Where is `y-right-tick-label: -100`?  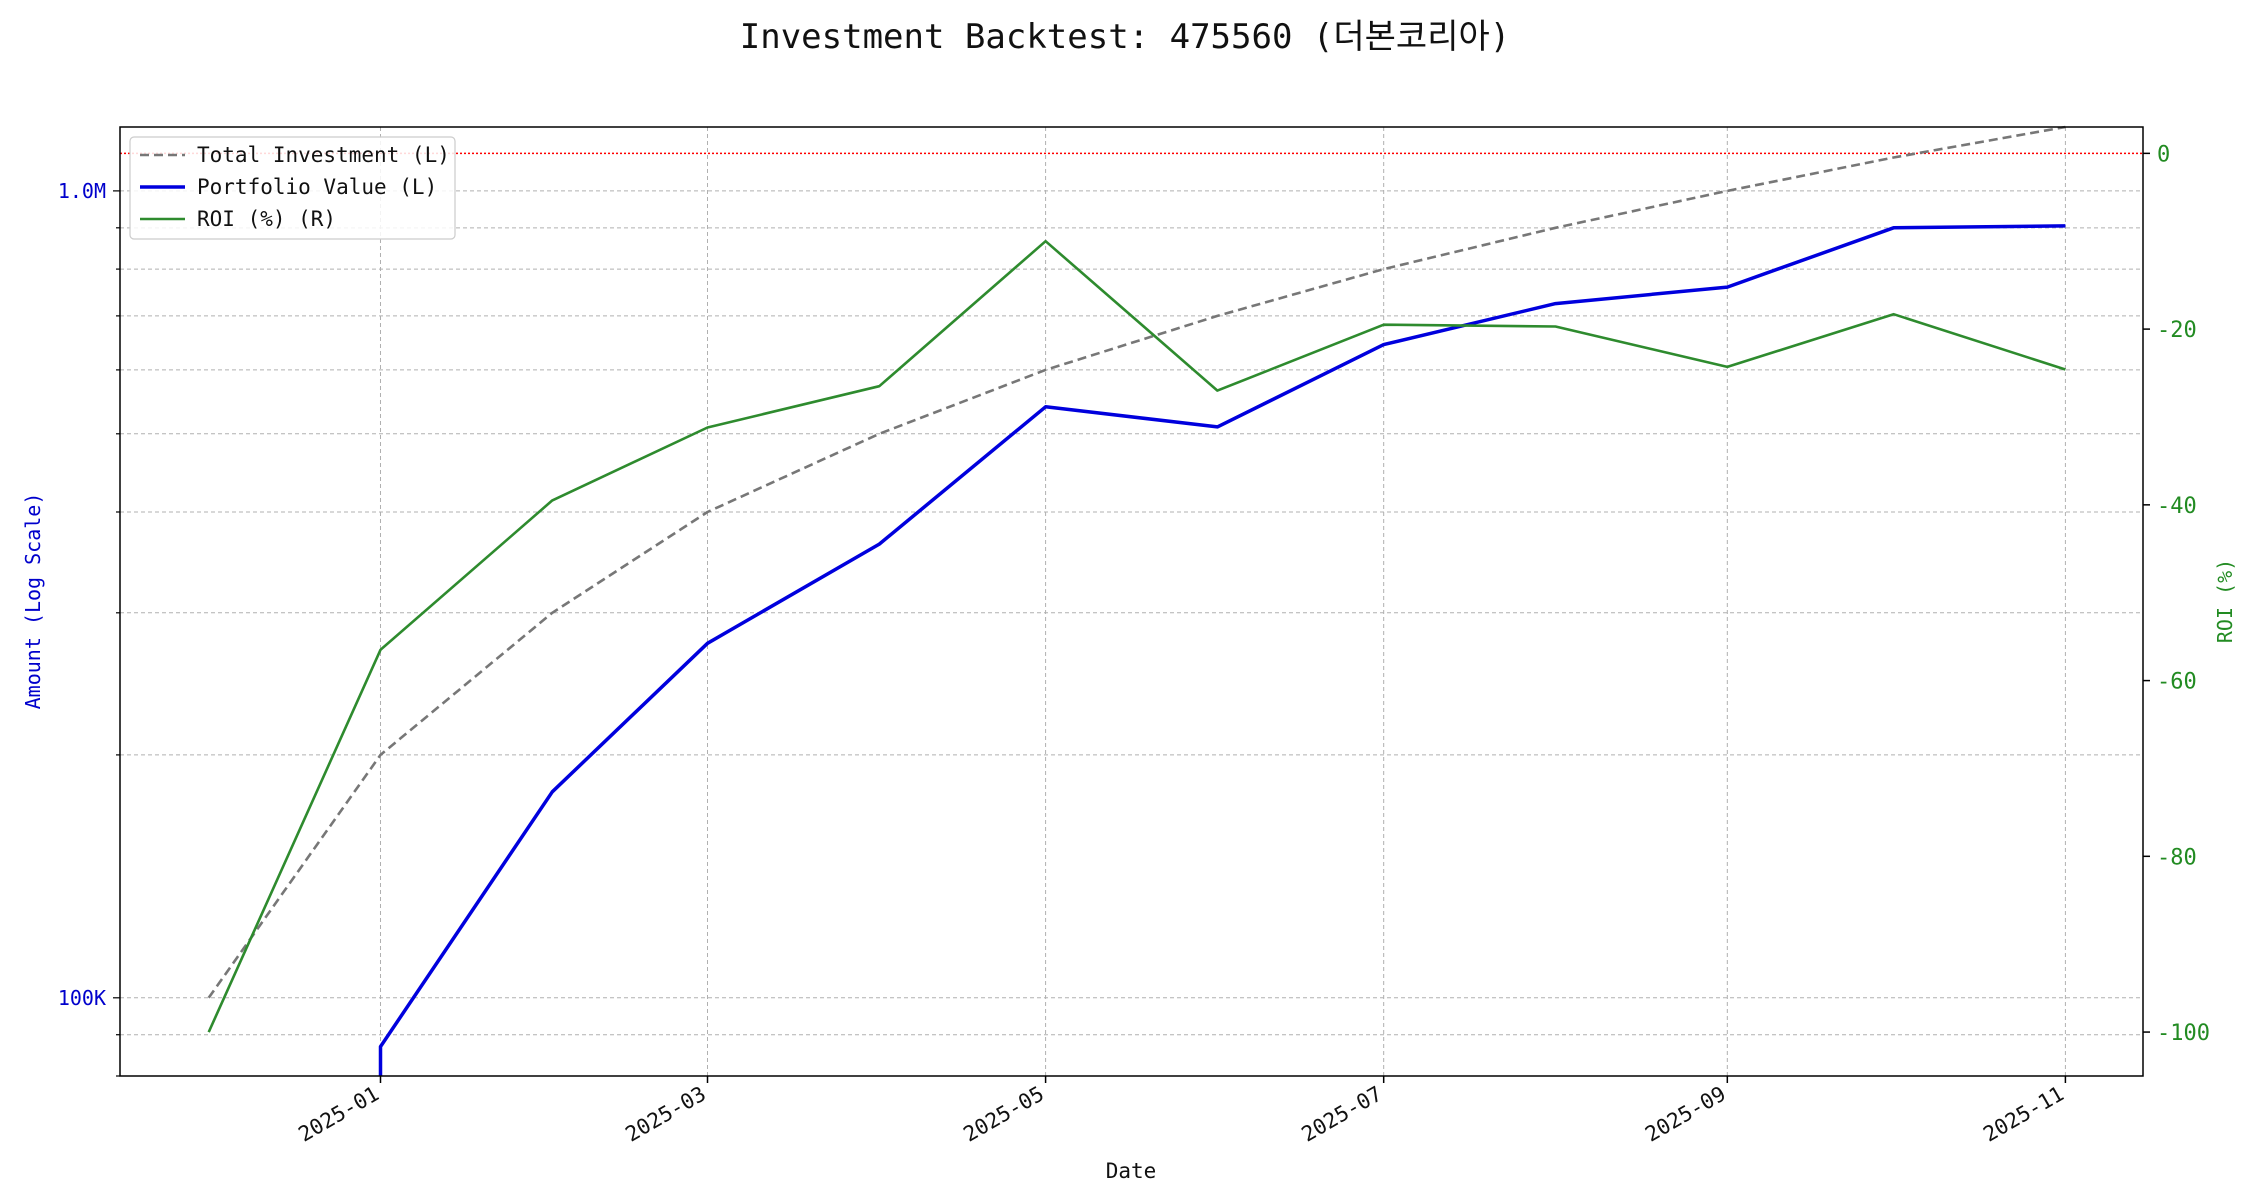
y-right-tick-label: -100 is located at coordinates (2183, 1033).